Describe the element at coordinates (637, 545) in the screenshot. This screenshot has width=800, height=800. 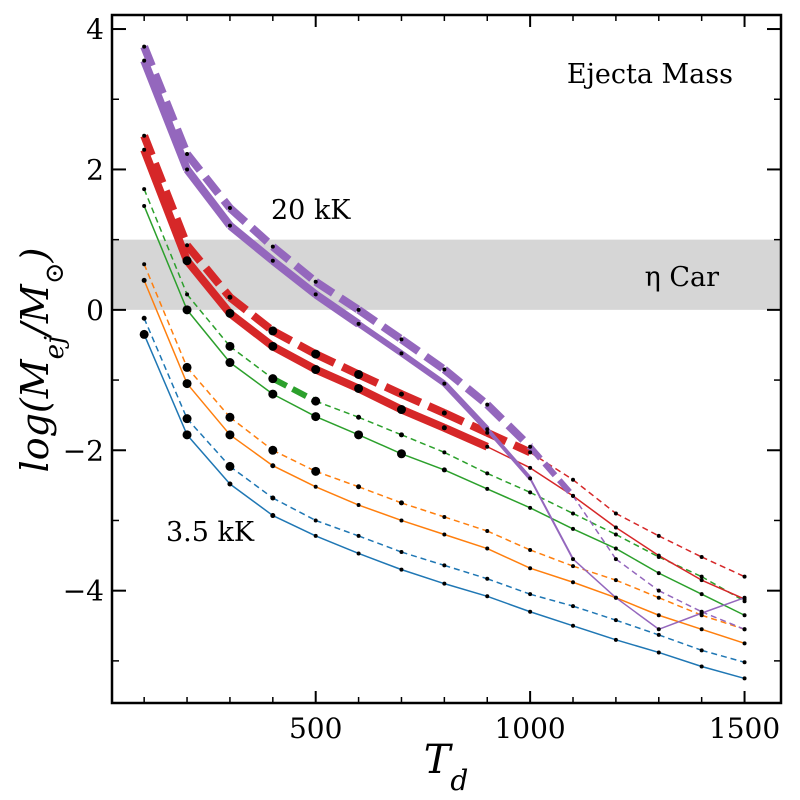
I see `segment-green-dashed` at that location.